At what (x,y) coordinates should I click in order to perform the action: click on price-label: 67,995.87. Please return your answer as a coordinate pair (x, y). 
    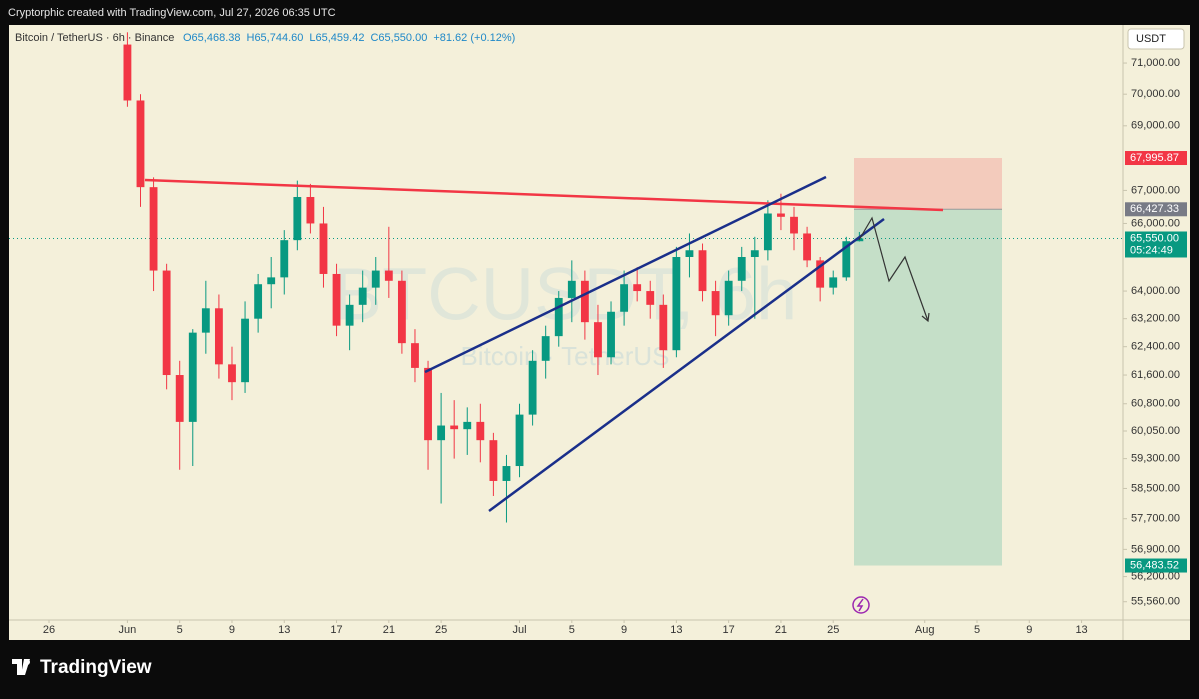
    Looking at the image, I should click on (1154, 158).